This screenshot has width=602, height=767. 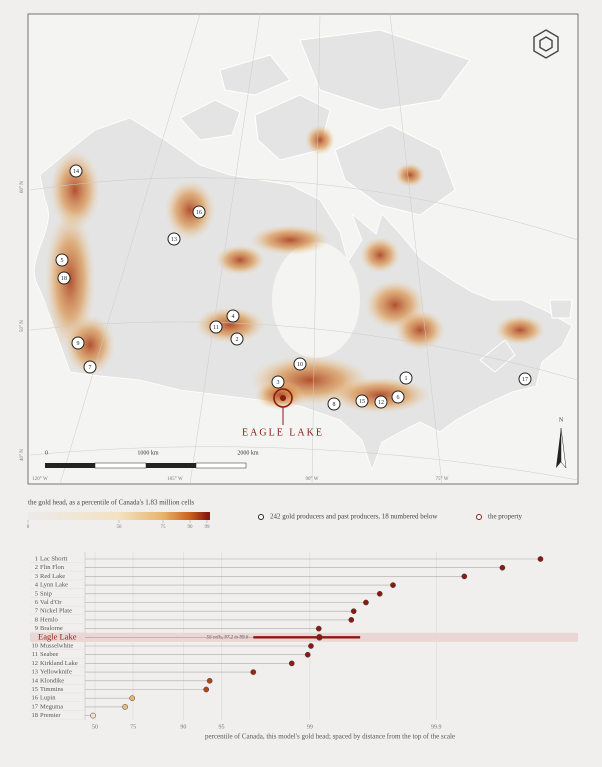 I want to click on row-rank: 16, so click(x=35, y=698).